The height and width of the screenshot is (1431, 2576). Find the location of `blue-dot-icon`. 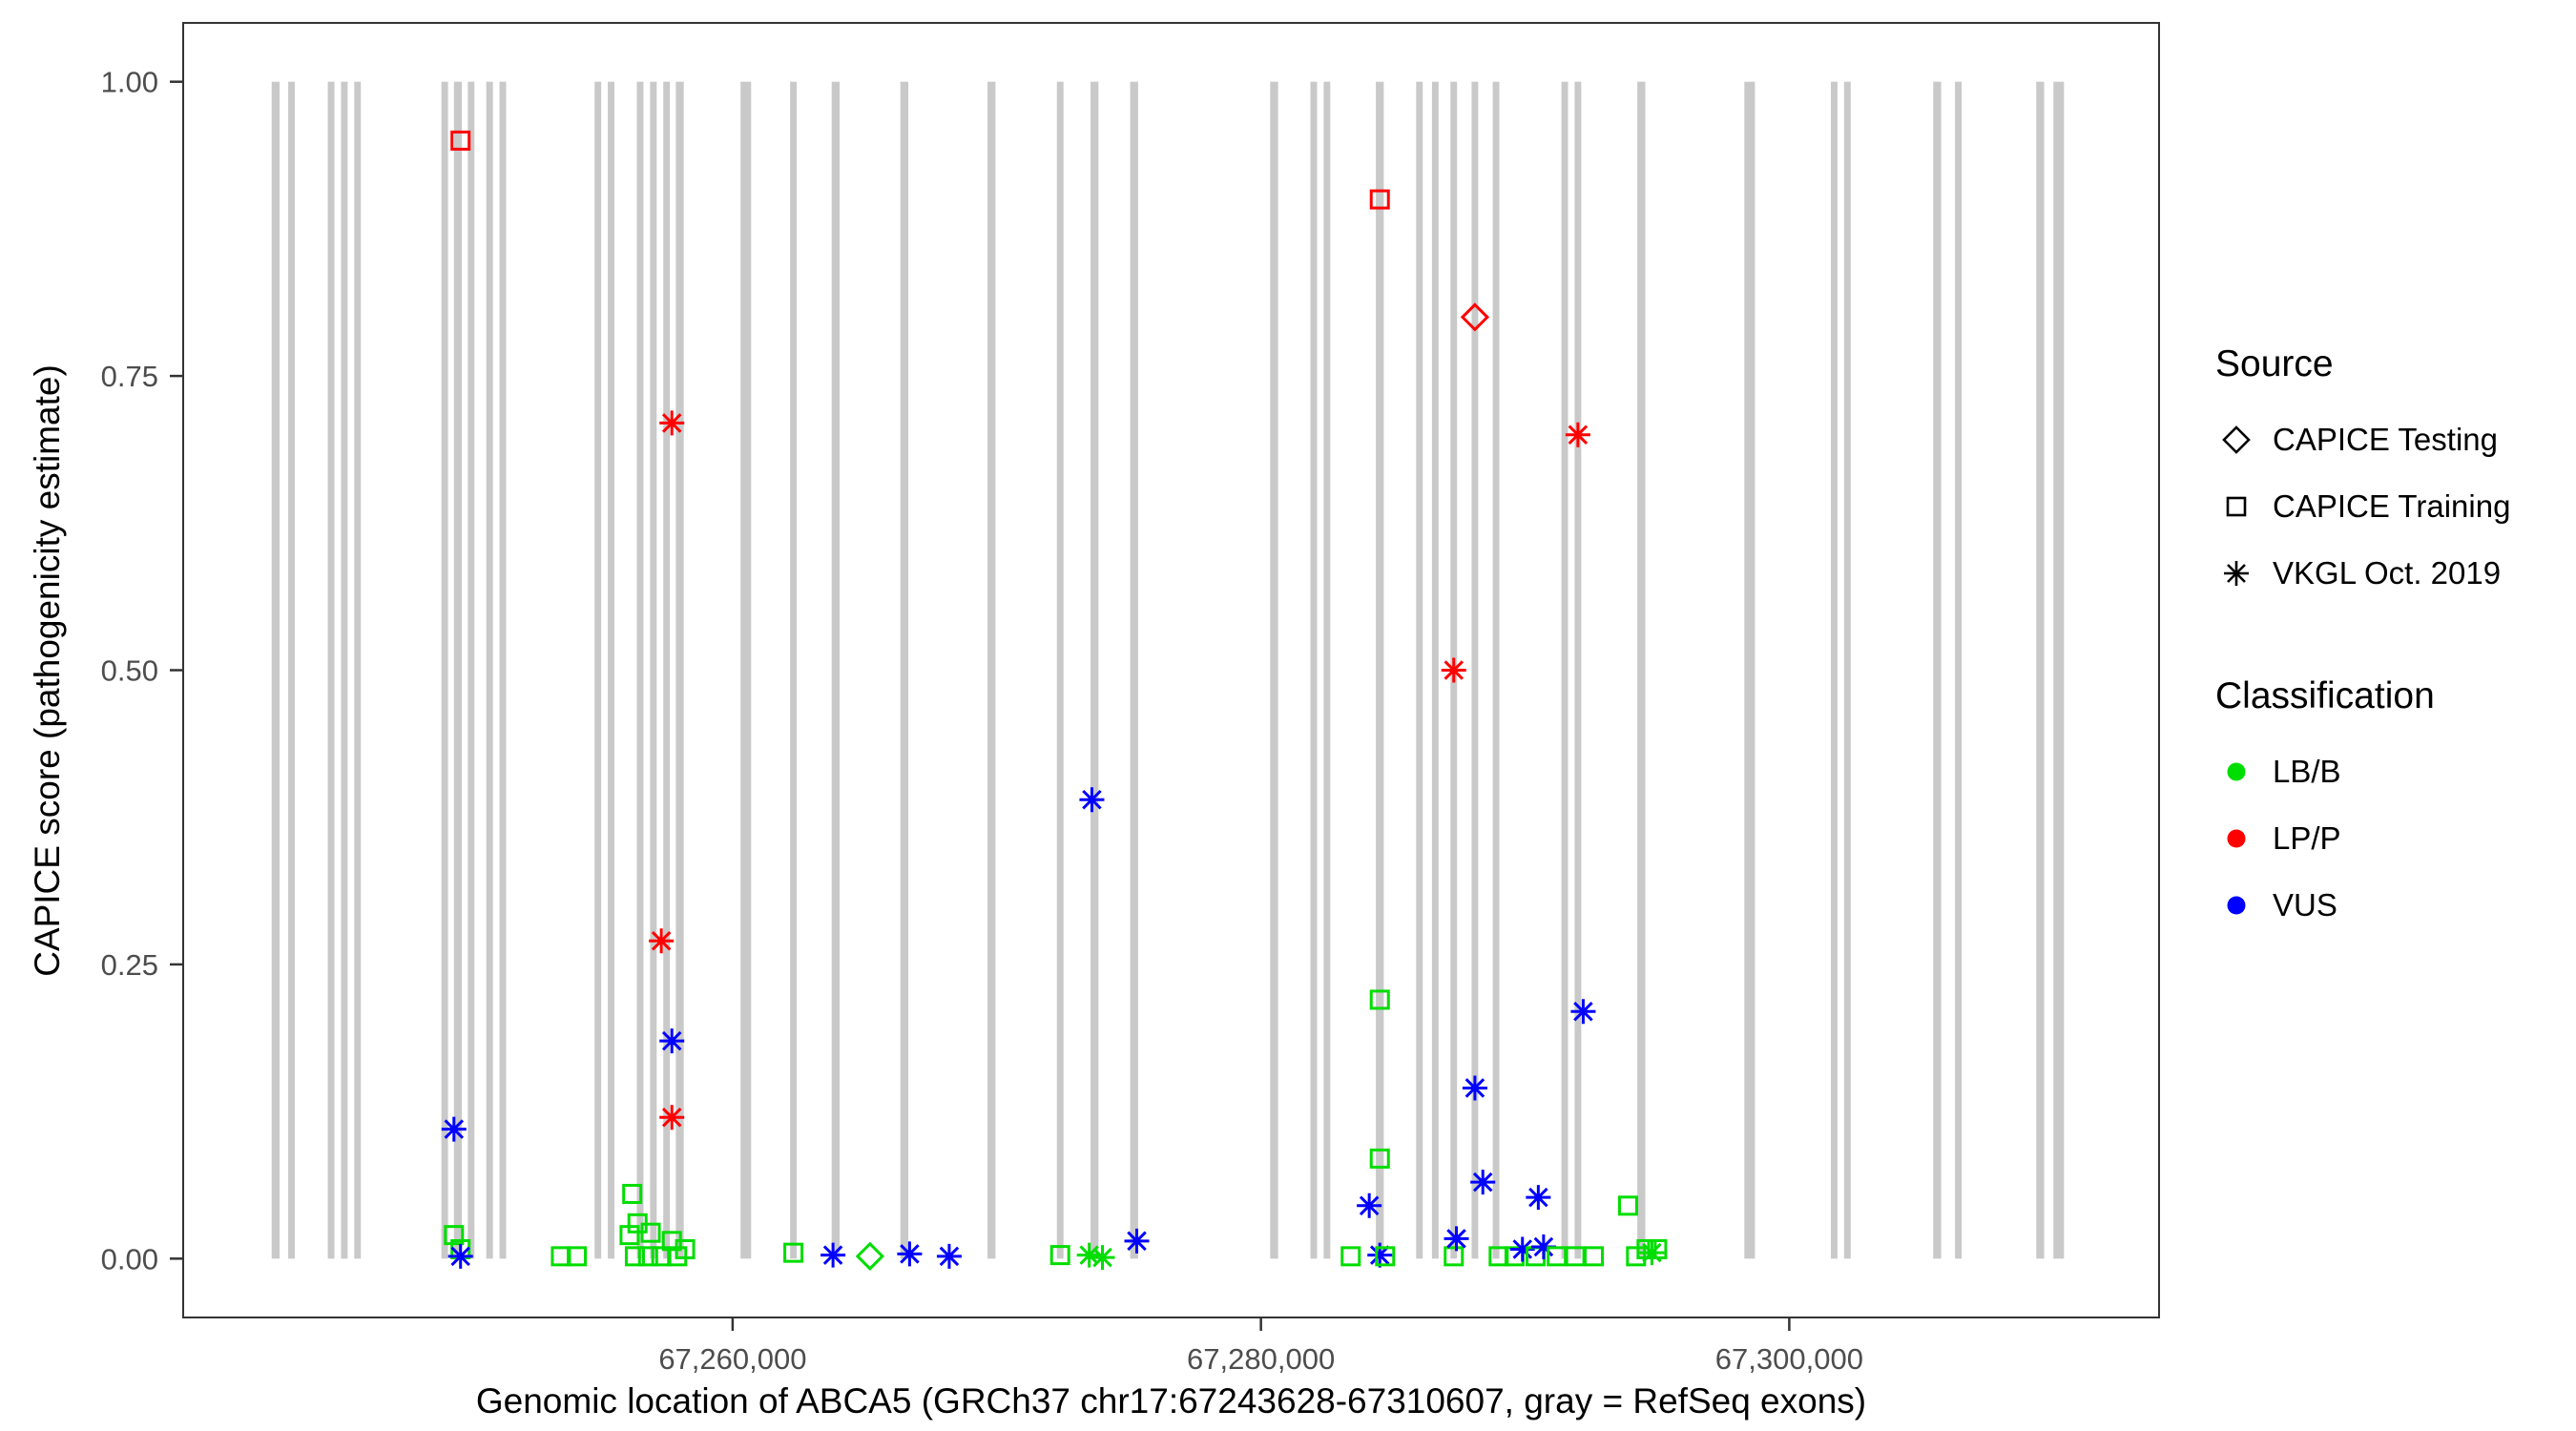

blue-dot-icon is located at coordinates (2236, 905).